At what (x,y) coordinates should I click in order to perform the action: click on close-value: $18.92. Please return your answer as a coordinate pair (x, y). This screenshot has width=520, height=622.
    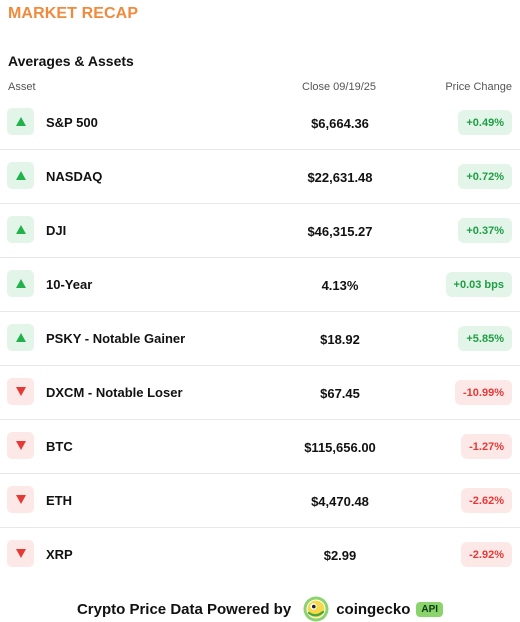
    Looking at the image, I should click on (340, 339).